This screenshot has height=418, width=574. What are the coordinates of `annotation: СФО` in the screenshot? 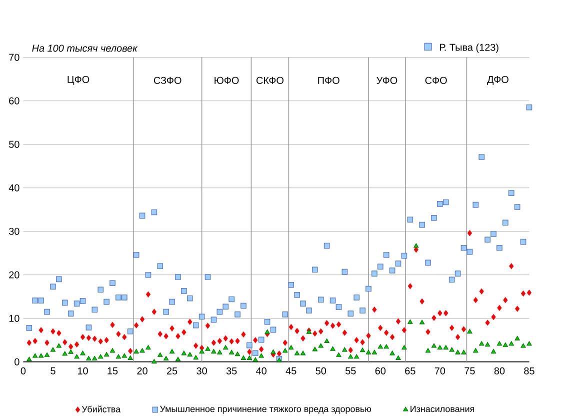 It's located at (436, 80).